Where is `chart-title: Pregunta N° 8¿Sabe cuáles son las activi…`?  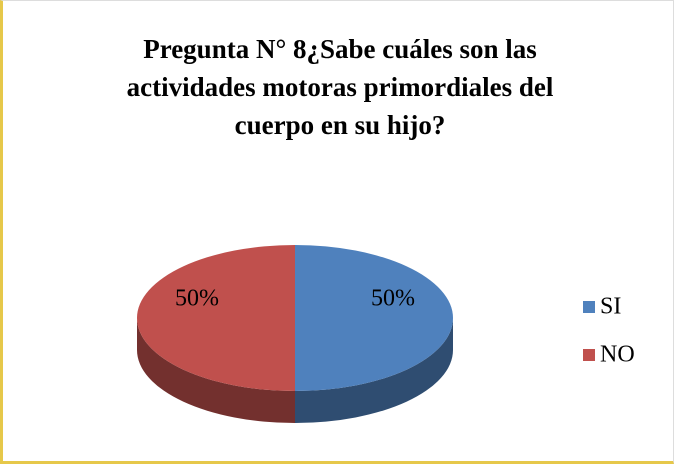
chart-title: Pregunta N° 8¿Sabe cuáles son las activi… is located at coordinates (340, 87).